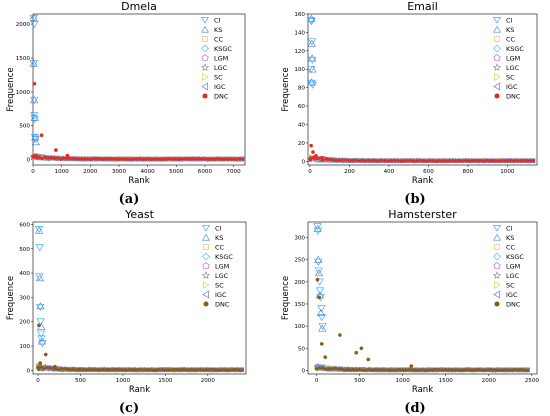 This screenshot has height=416, width=550. What do you see at coordinates (510, 30) in the screenshot?
I see `email-legend-ks-label: KS` at bounding box center [510, 30].